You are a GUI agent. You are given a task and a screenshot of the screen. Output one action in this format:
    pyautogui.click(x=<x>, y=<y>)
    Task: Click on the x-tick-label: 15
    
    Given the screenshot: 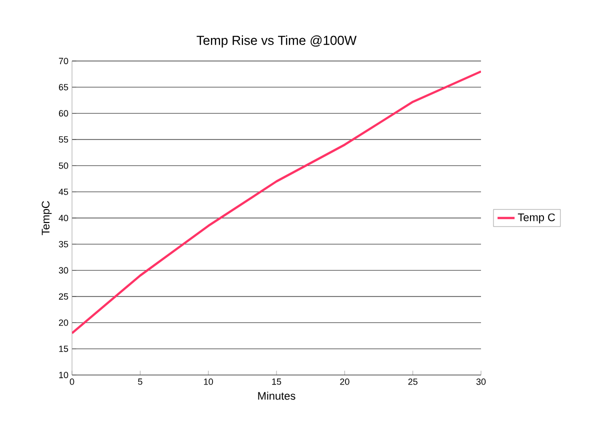 What is the action you would take?
    pyautogui.click(x=277, y=381)
    